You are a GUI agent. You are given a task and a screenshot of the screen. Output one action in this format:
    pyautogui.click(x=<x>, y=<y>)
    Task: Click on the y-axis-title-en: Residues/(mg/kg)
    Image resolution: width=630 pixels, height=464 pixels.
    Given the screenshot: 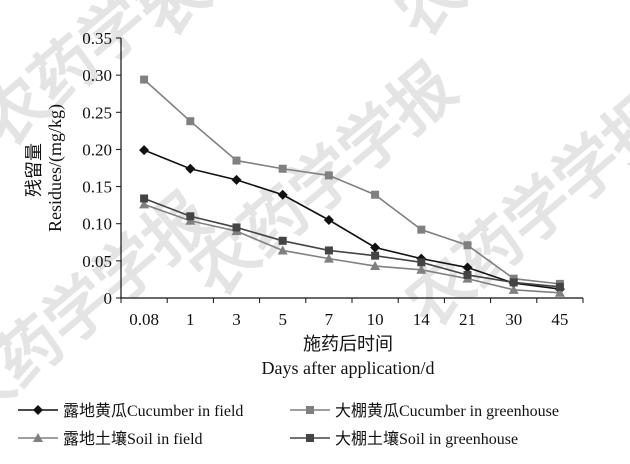 What is the action you would take?
    pyautogui.click(x=55, y=168)
    